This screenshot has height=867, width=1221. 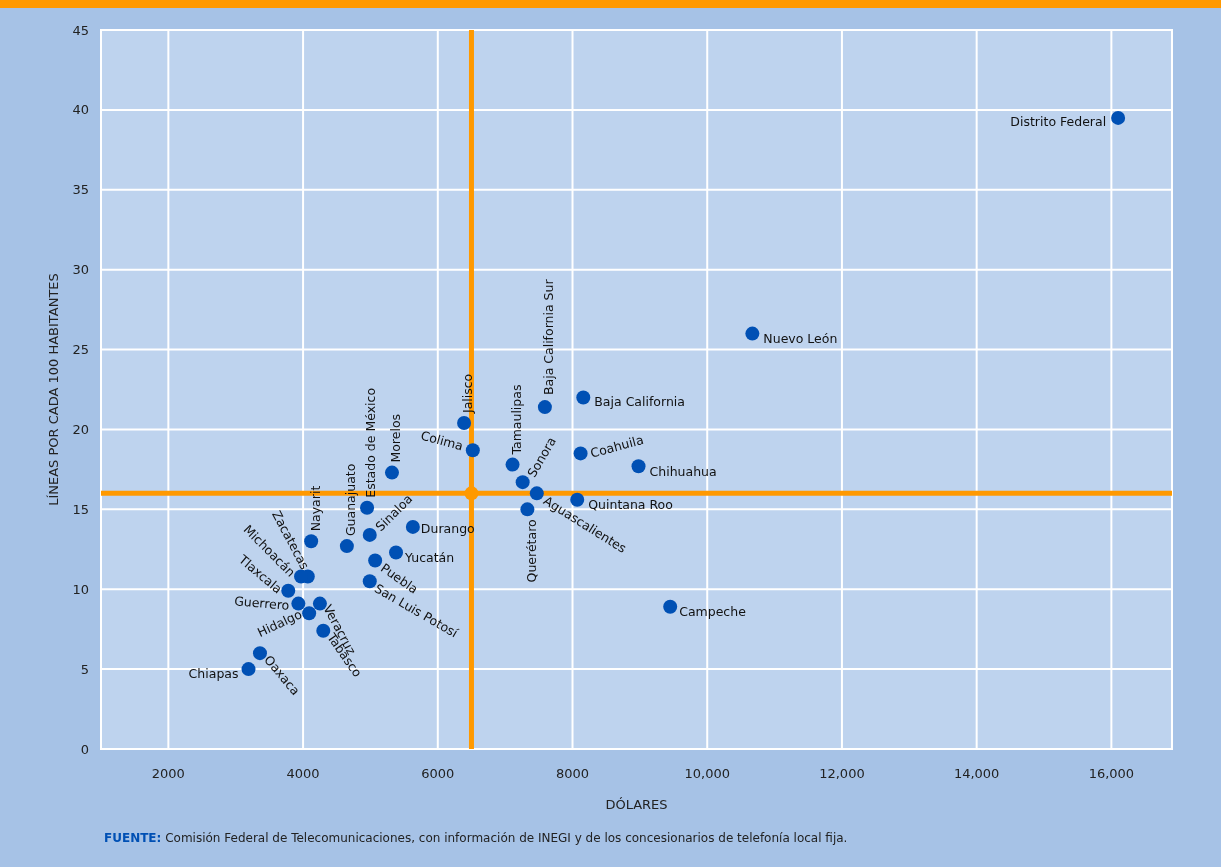 I want to click on annotation: Chiapas, so click(x=213, y=674).